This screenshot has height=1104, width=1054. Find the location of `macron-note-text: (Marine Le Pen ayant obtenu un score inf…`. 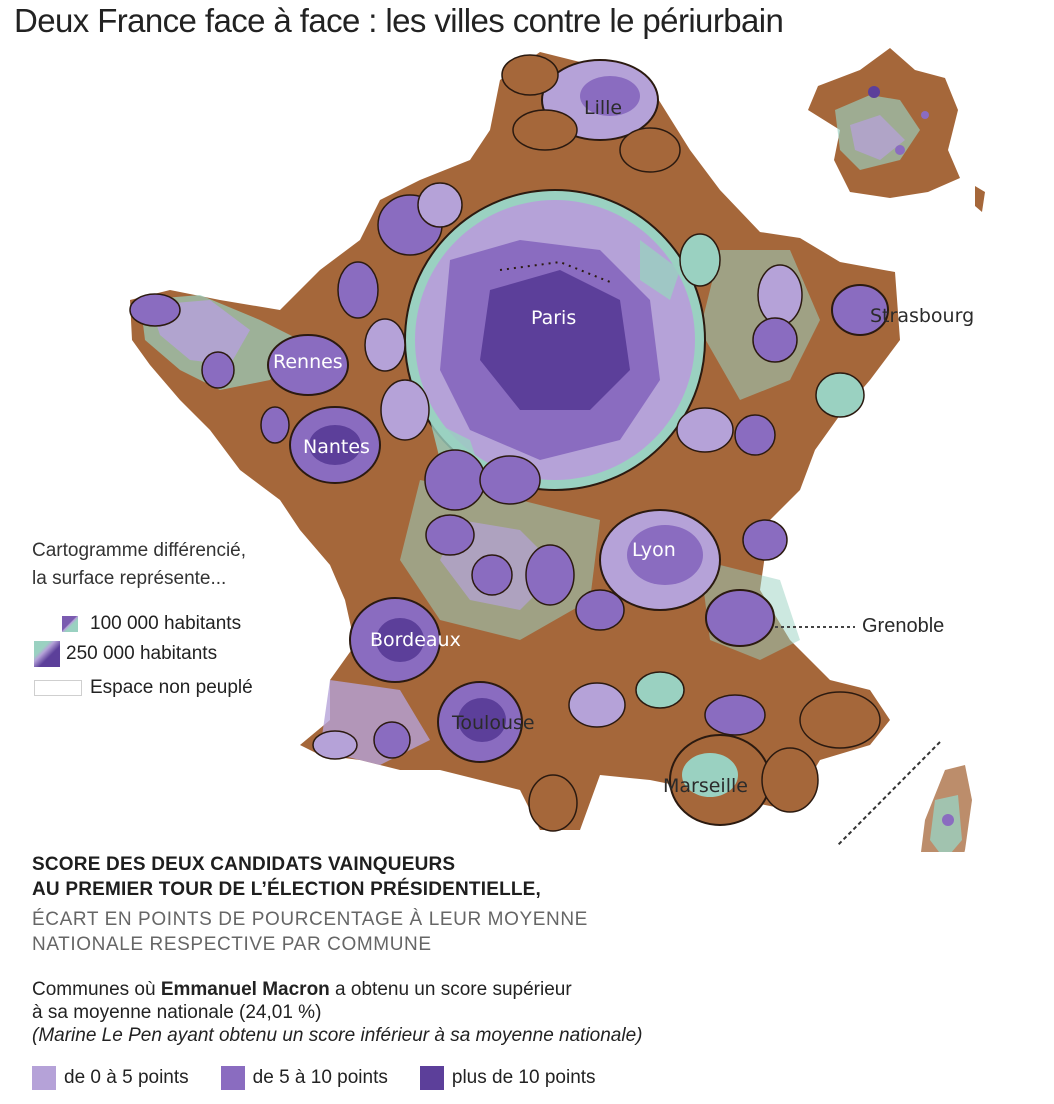

macron-note-text: (Marine Le Pen ayant obtenu un score inf… is located at coordinates (337, 1035).